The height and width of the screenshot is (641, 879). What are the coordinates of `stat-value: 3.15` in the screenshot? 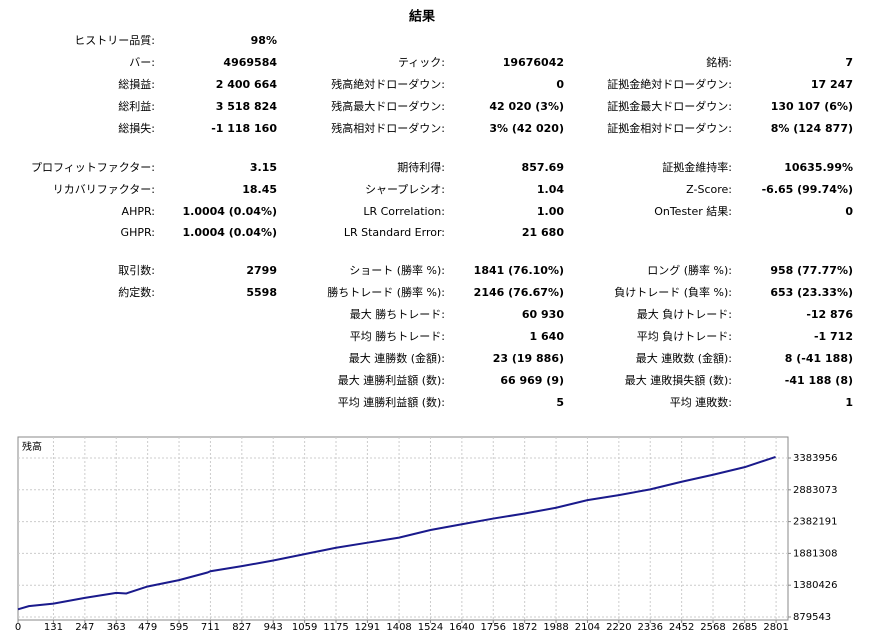 It's located at (263, 167).